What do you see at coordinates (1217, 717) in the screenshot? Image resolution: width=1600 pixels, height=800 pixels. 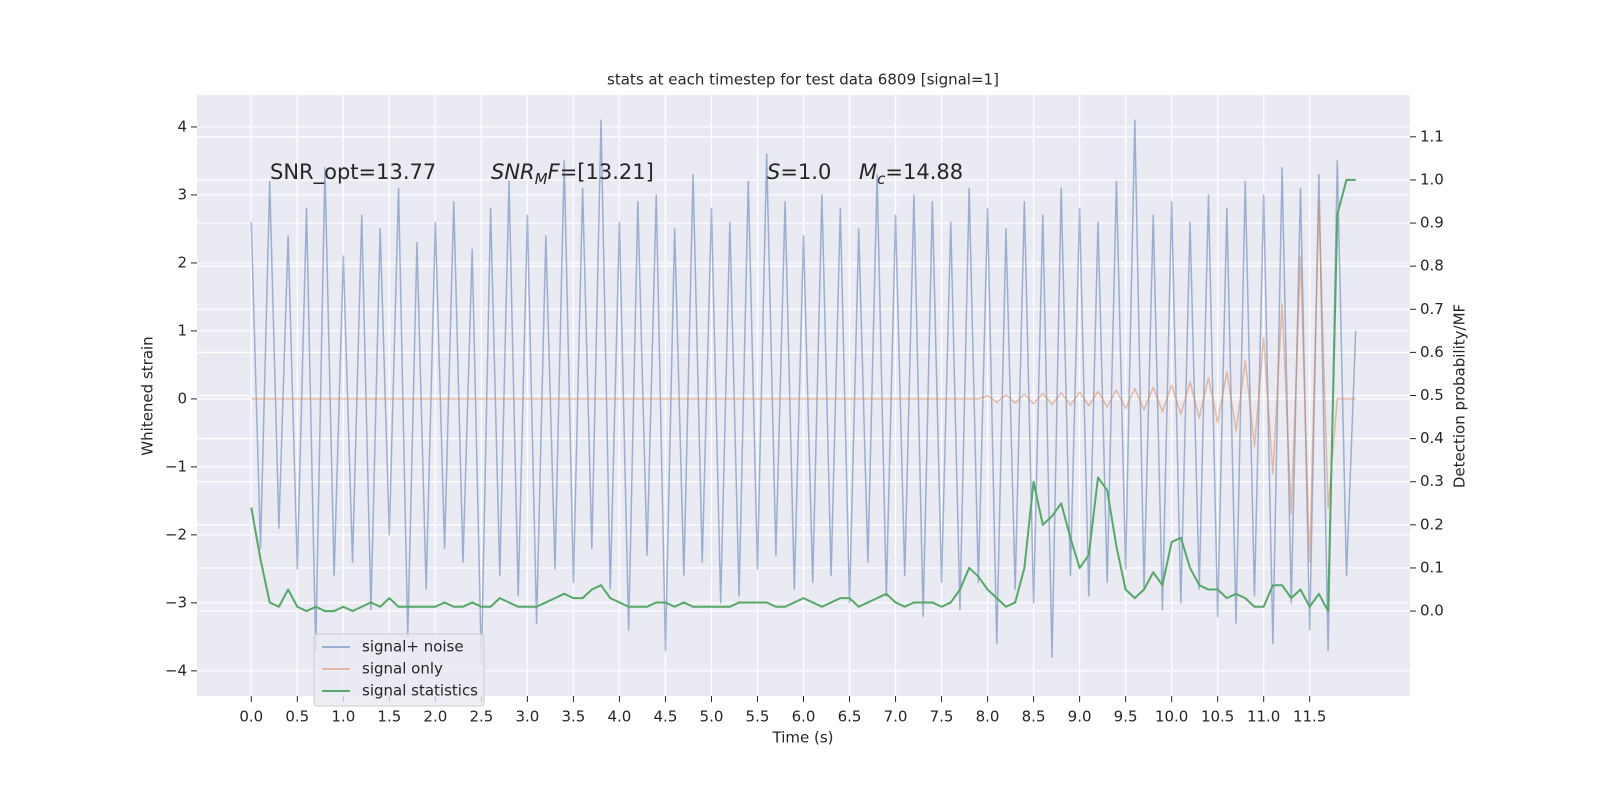 I see `x-tick-label: 10.5` at bounding box center [1217, 717].